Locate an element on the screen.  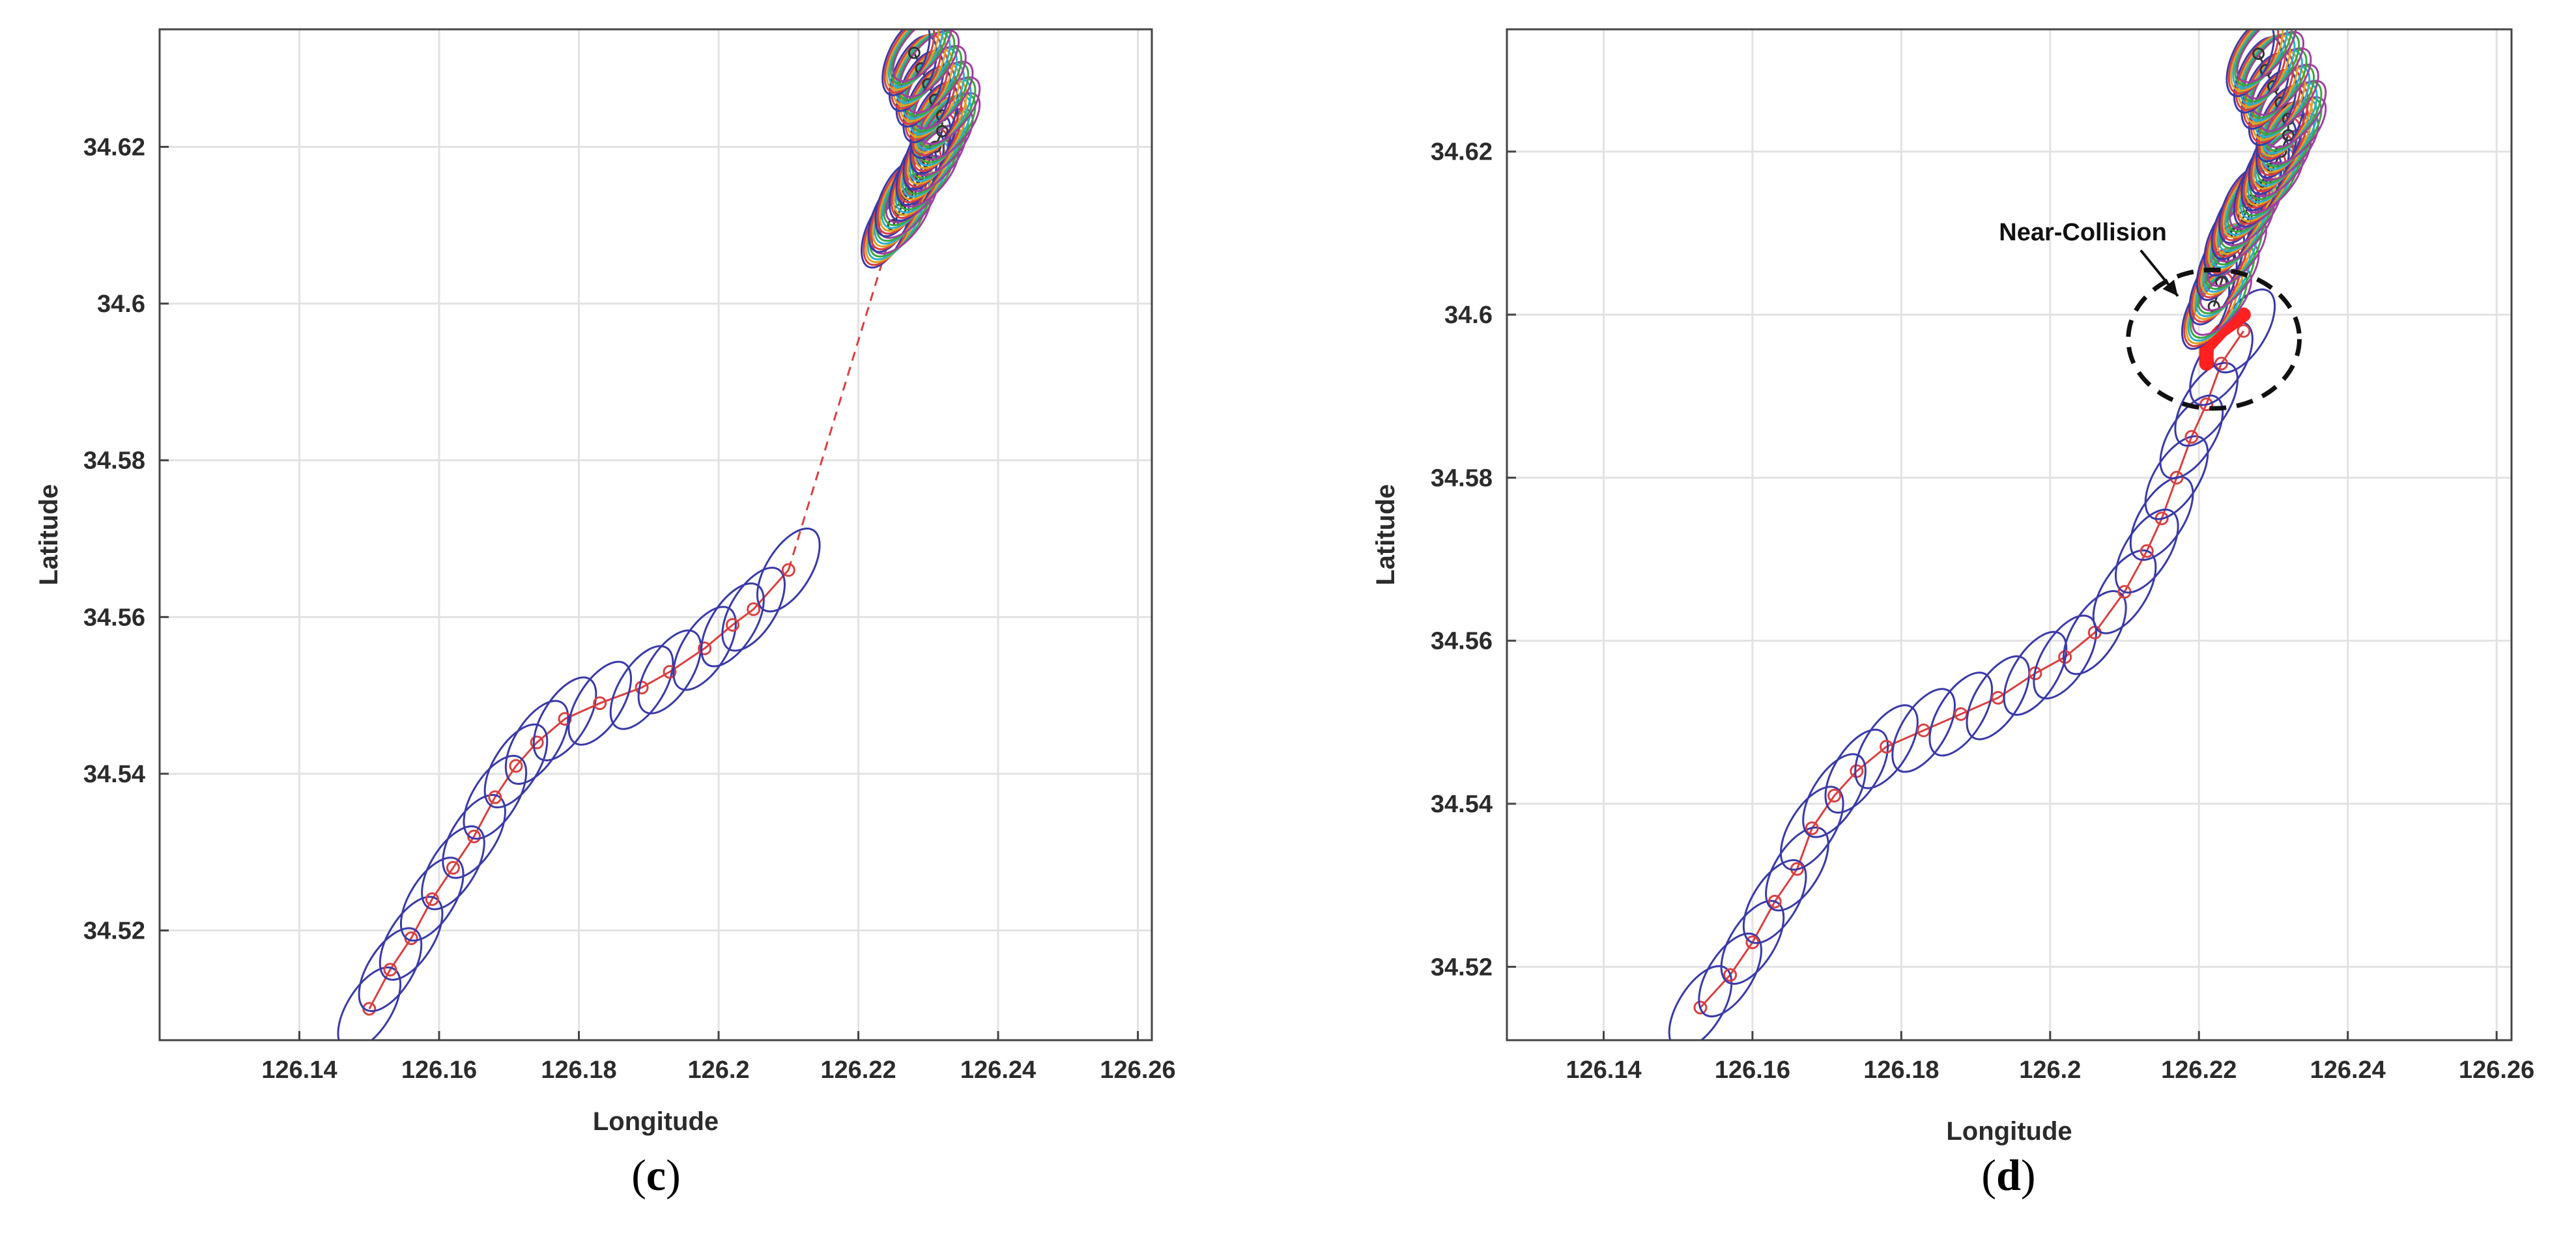
x-tick-label: 126.26 is located at coordinates (2497, 1070).